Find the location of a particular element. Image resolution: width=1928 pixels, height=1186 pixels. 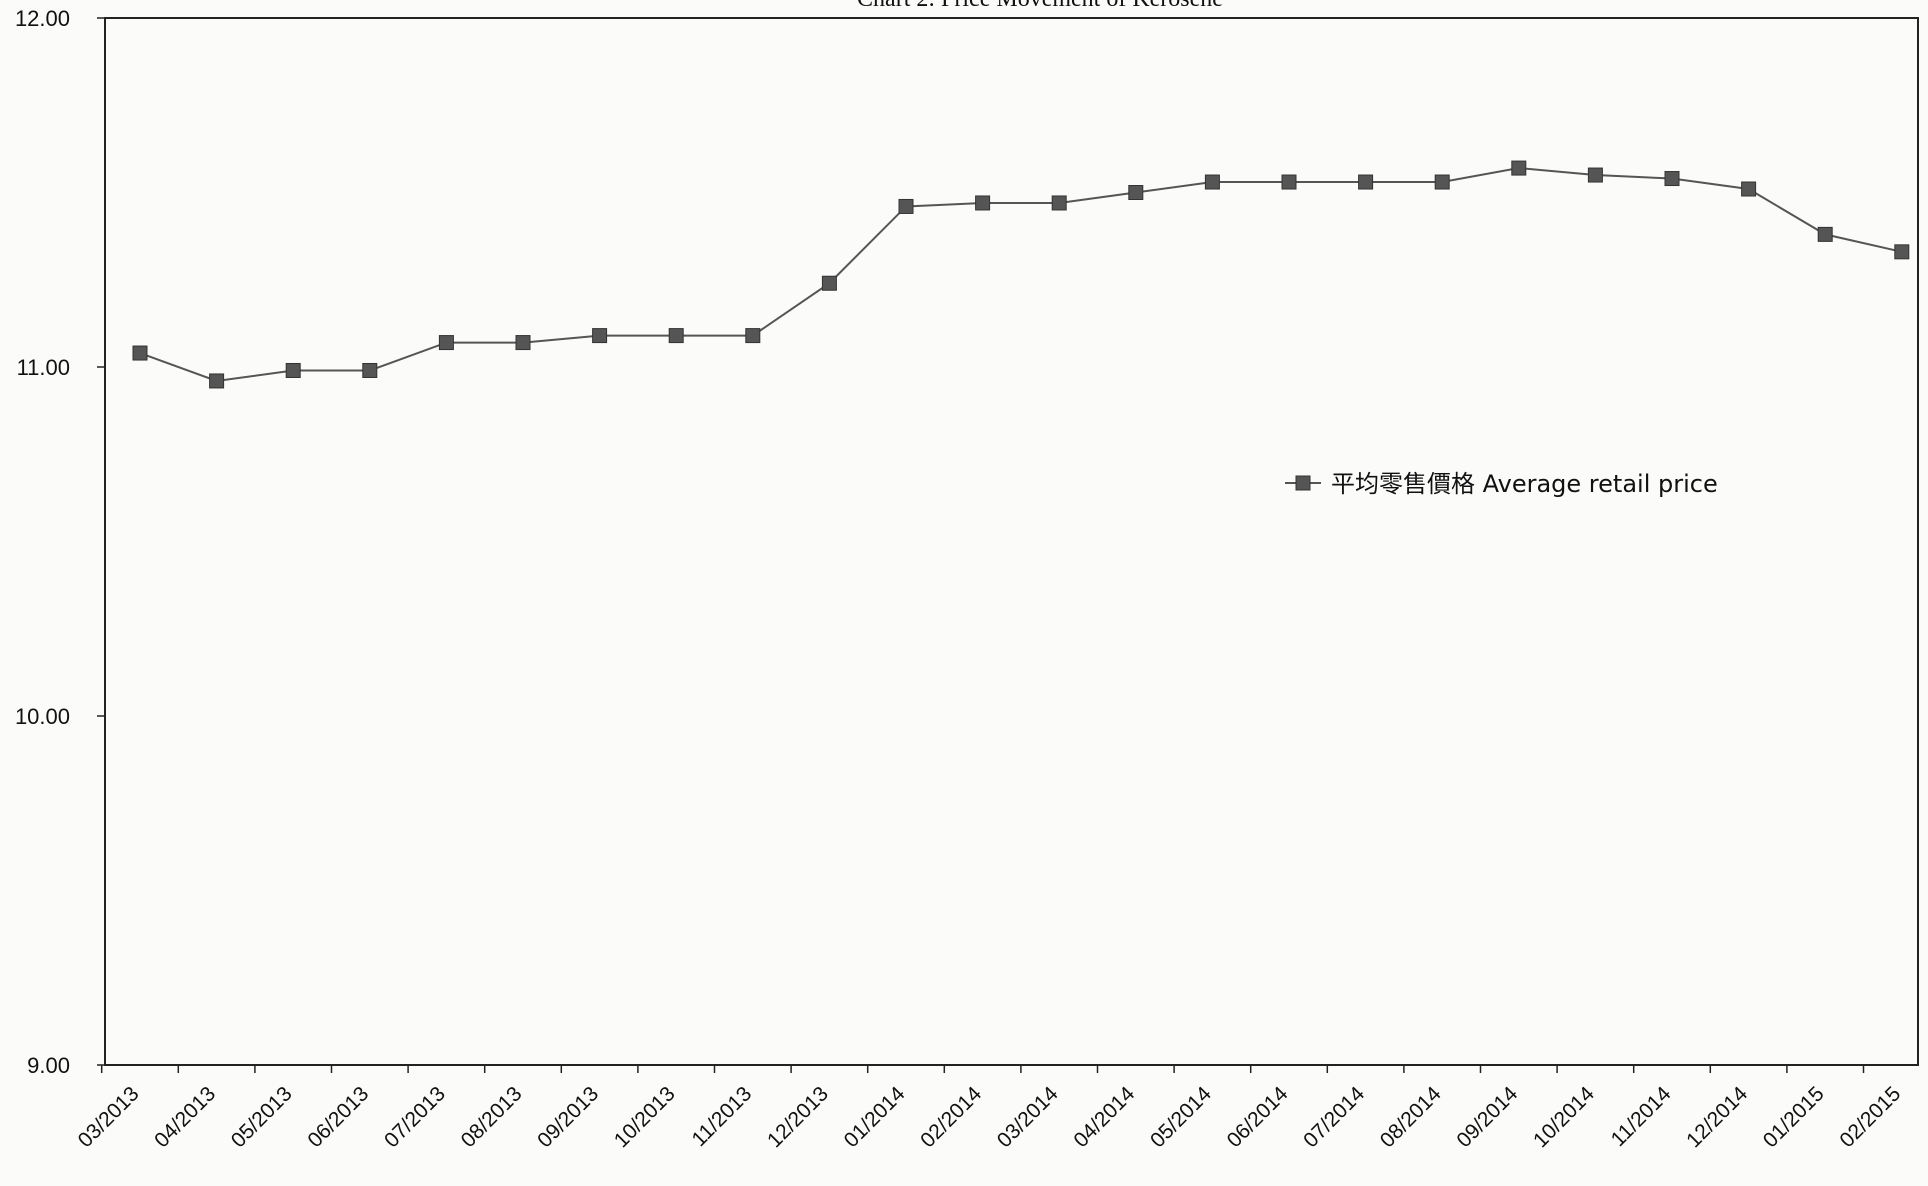

legend-marker-swatch is located at coordinates (1303, 483).